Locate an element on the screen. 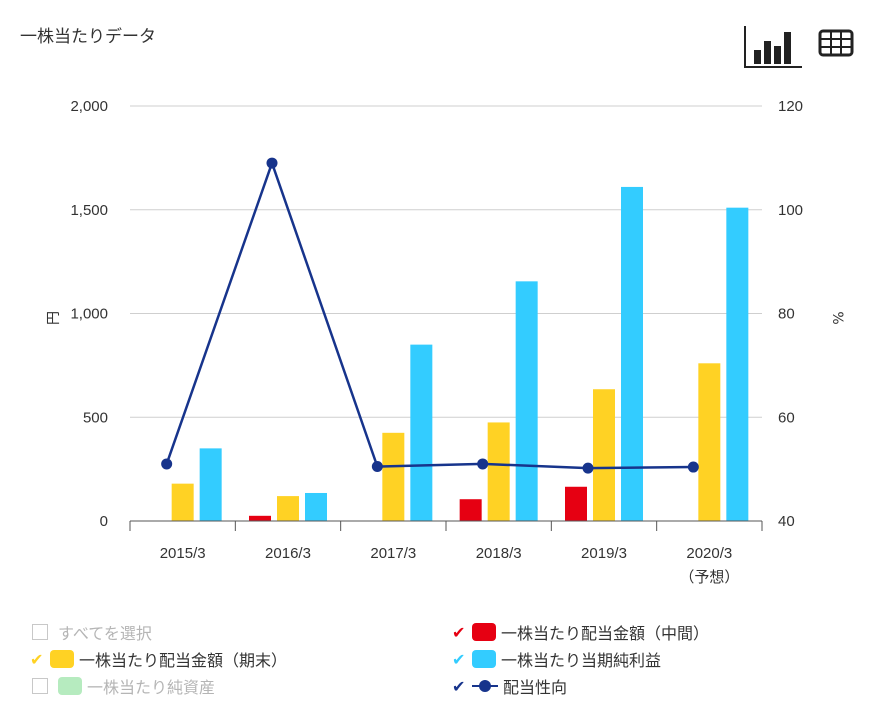 The height and width of the screenshot is (710, 871). page-title: 一株当たりデータ is located at coordinates (88, 37).